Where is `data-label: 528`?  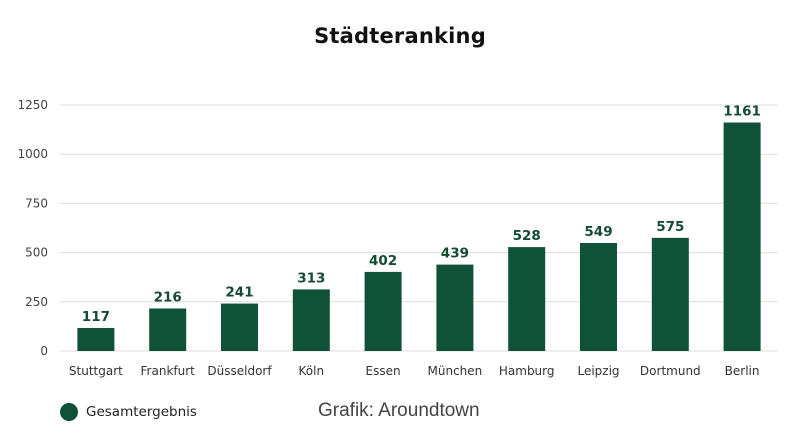 data-label: 528 is located at coordinates (527, 236).